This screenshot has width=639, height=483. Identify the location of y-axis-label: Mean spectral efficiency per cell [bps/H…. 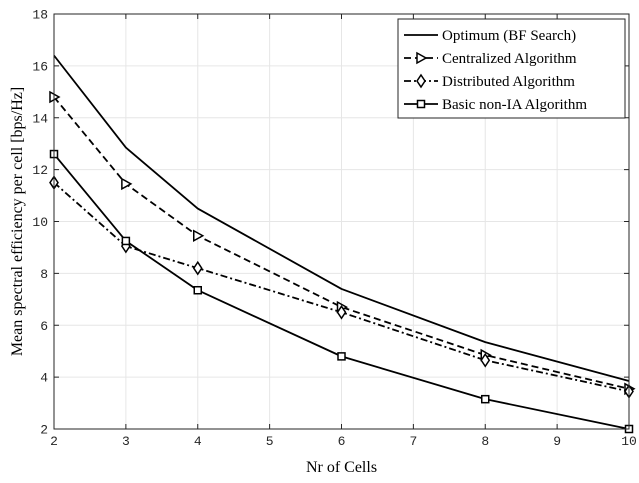
(17, 221).